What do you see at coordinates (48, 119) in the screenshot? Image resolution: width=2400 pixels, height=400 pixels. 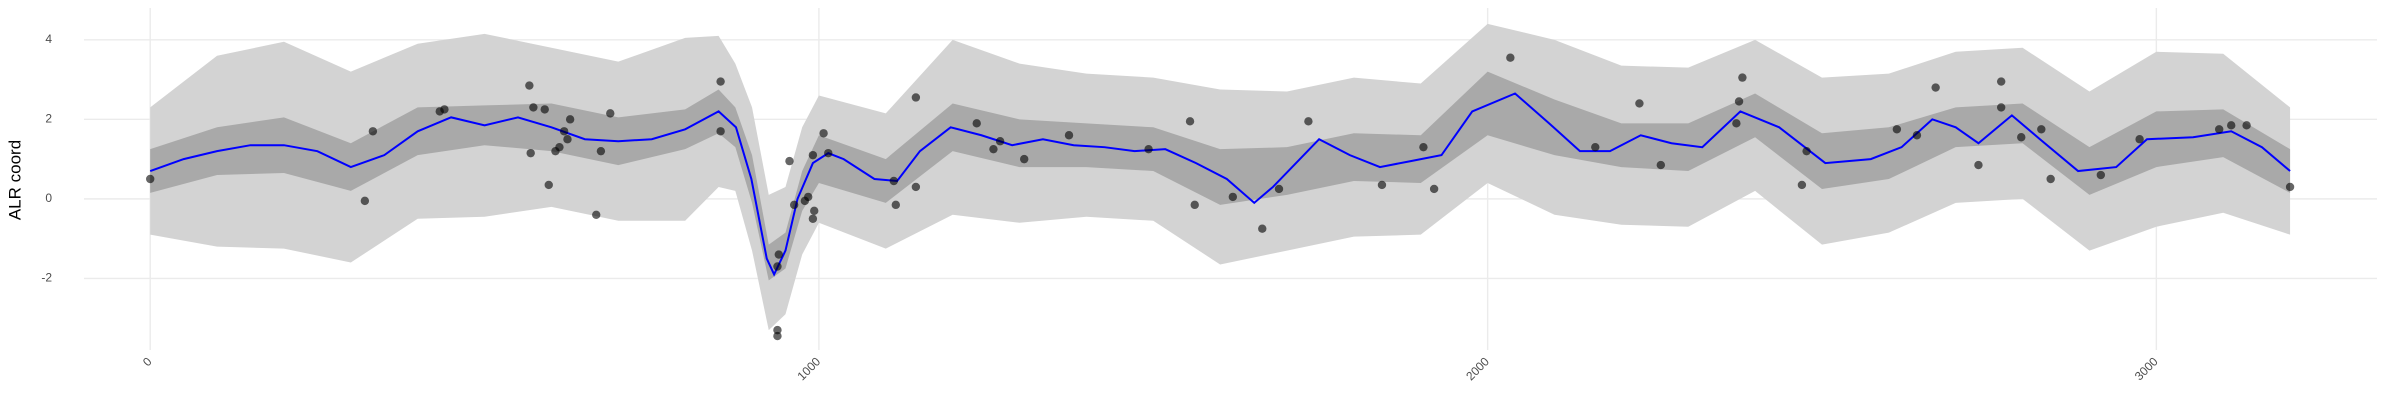 I see `y-tick-label: 2` at bounding box center [48, 119].